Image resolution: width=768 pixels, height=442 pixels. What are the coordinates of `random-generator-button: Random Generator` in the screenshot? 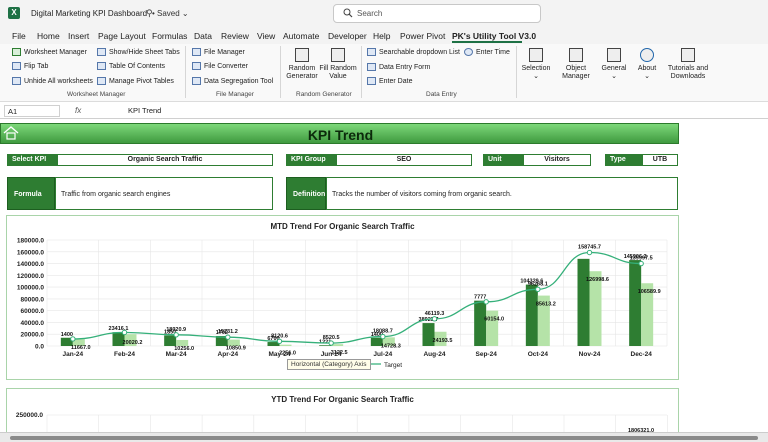 It's located at (302, 64).